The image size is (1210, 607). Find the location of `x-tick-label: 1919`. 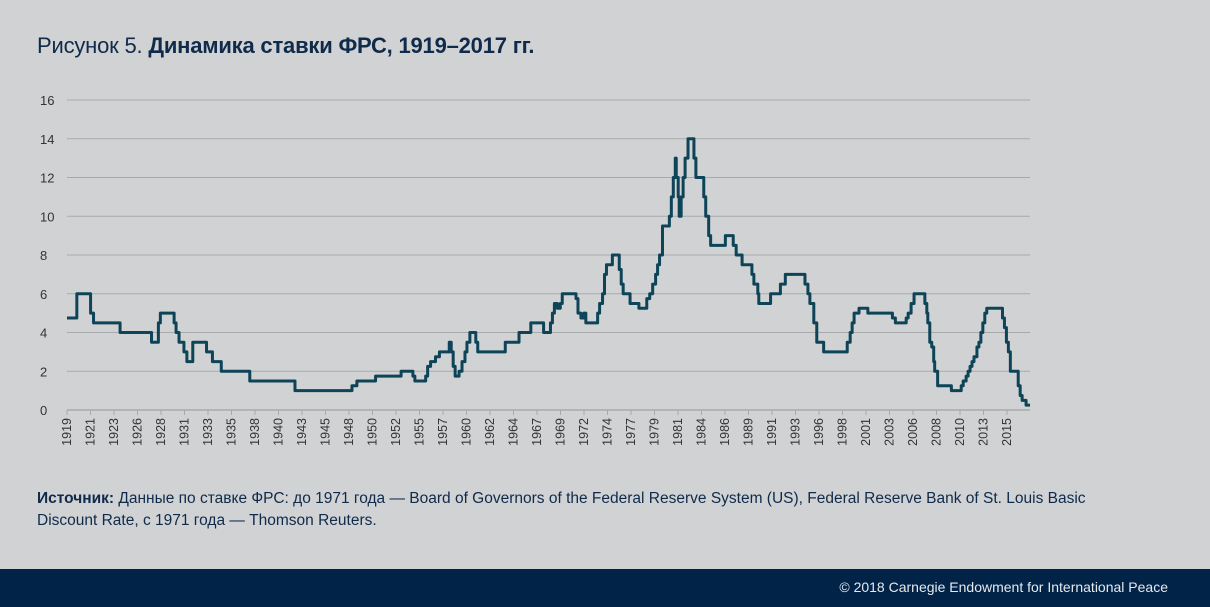

x-tick-label: 1919 is located at coordinates (67, 432).